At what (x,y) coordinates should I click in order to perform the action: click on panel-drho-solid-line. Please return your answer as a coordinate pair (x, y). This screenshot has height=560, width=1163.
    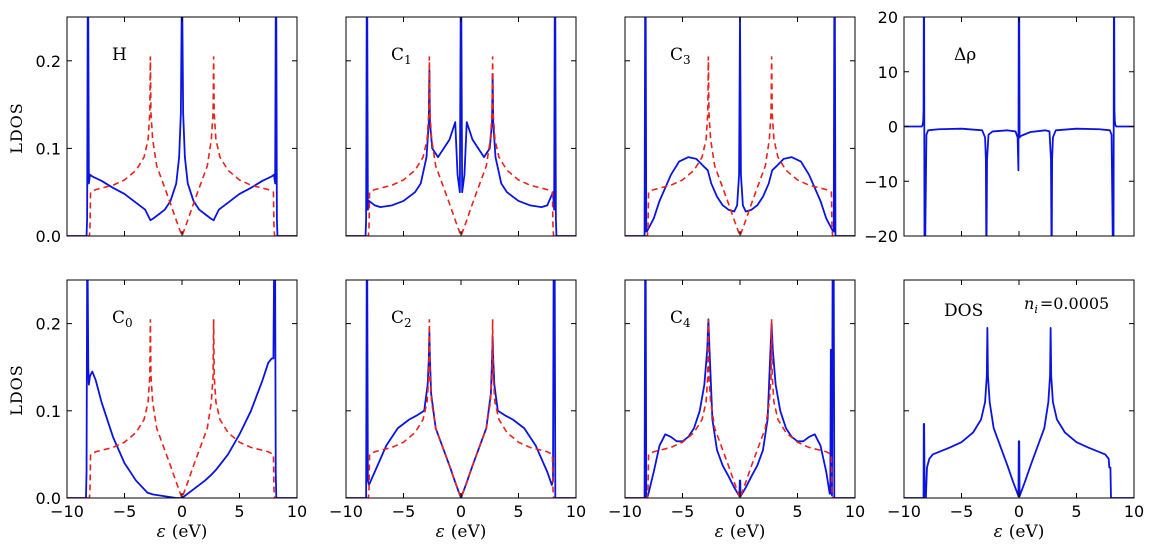
    Looking at the image, I should click on (1019, 126).